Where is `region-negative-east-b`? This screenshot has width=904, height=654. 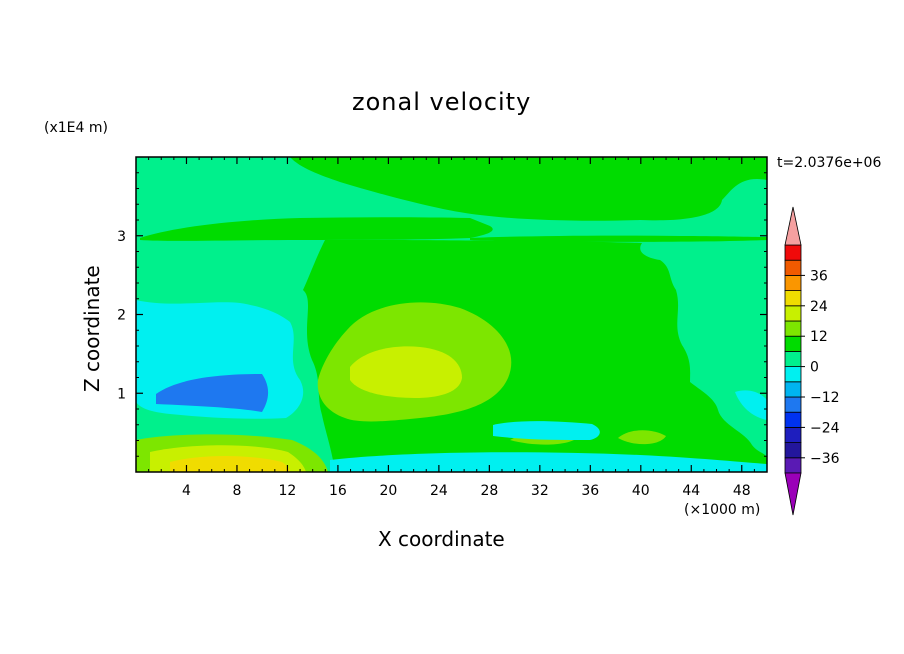 region-negative-east-b is located at coordinates (751, 405).